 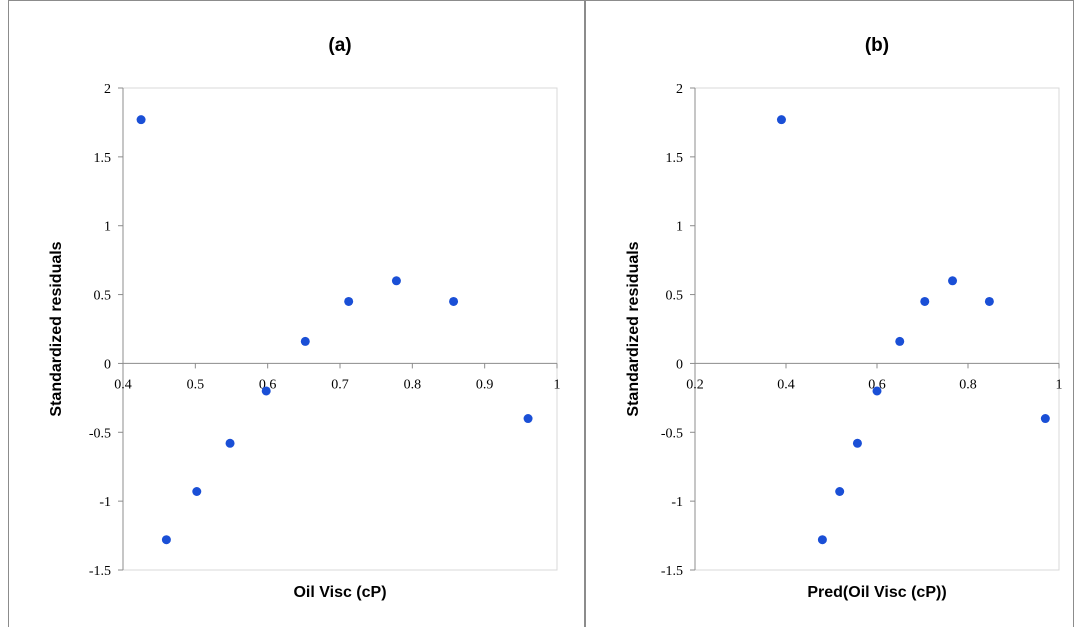 What do you see at coordinates (339, 592) in the screenshot?
I see `x-axis-label: Oil Visc (cP)` at bounding box center [339, 592].